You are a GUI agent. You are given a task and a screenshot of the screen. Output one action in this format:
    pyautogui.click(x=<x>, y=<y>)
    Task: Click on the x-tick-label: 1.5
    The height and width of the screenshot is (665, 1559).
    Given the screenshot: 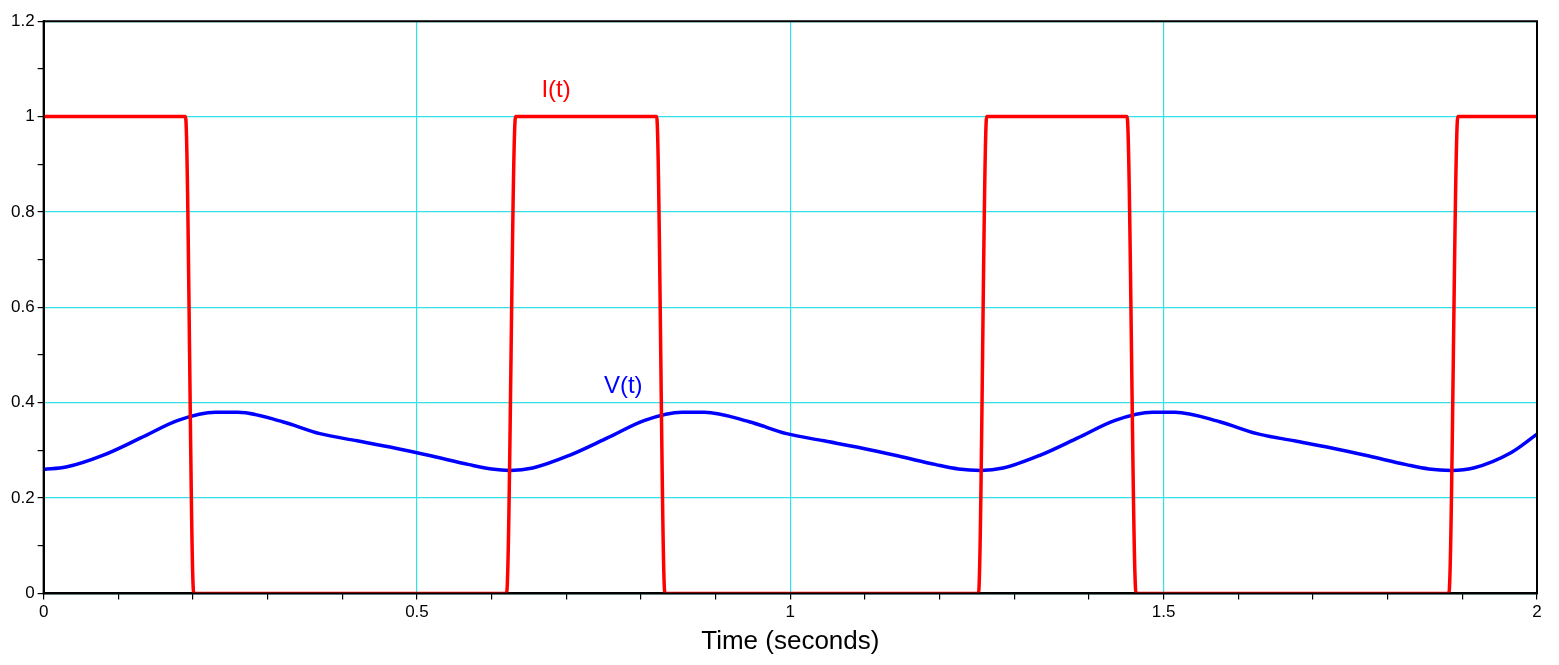 What is the action you would take?
    pyautogui.click(x=1163, y=612)
    